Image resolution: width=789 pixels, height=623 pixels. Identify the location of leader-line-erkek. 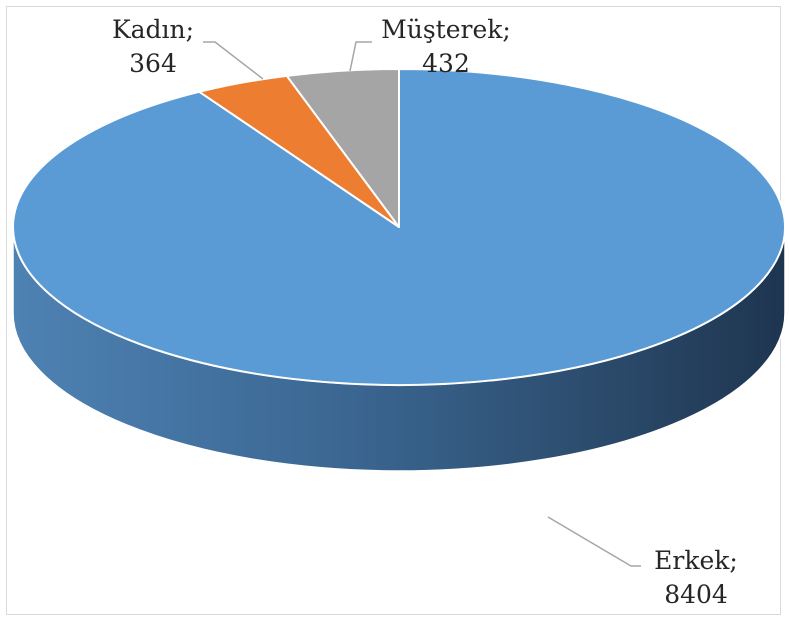
(594, 541).